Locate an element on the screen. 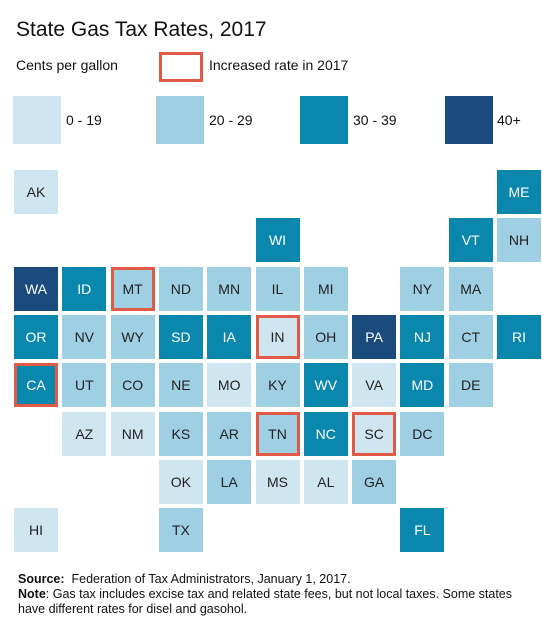  state-tile-ia: IA is located at coordinates (229, 336).